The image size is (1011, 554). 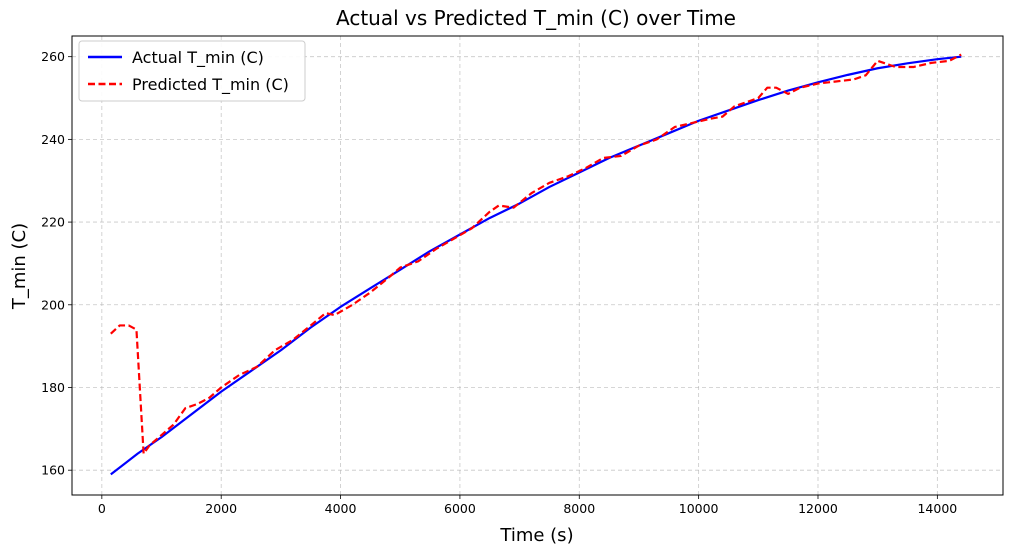 I want to click on x-tick-label: 4000, so click(x=341, y=508).